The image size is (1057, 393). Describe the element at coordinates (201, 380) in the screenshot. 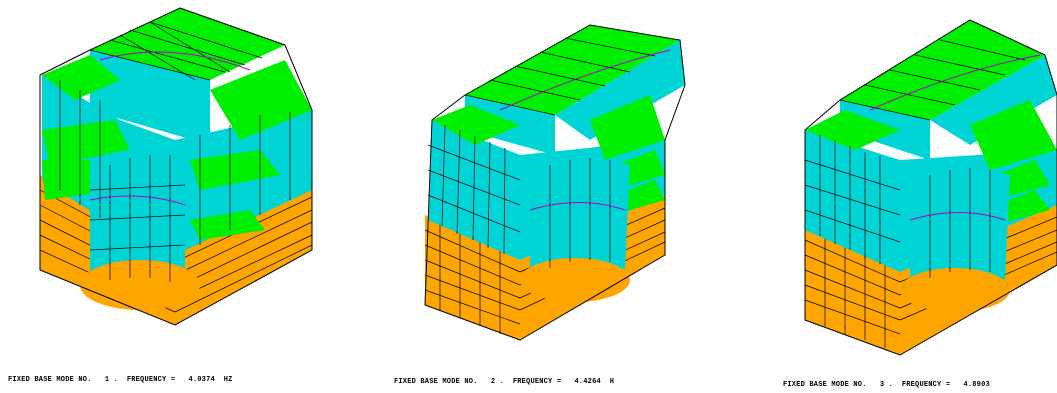

I see `frequency-value: 4.0374` at that location.